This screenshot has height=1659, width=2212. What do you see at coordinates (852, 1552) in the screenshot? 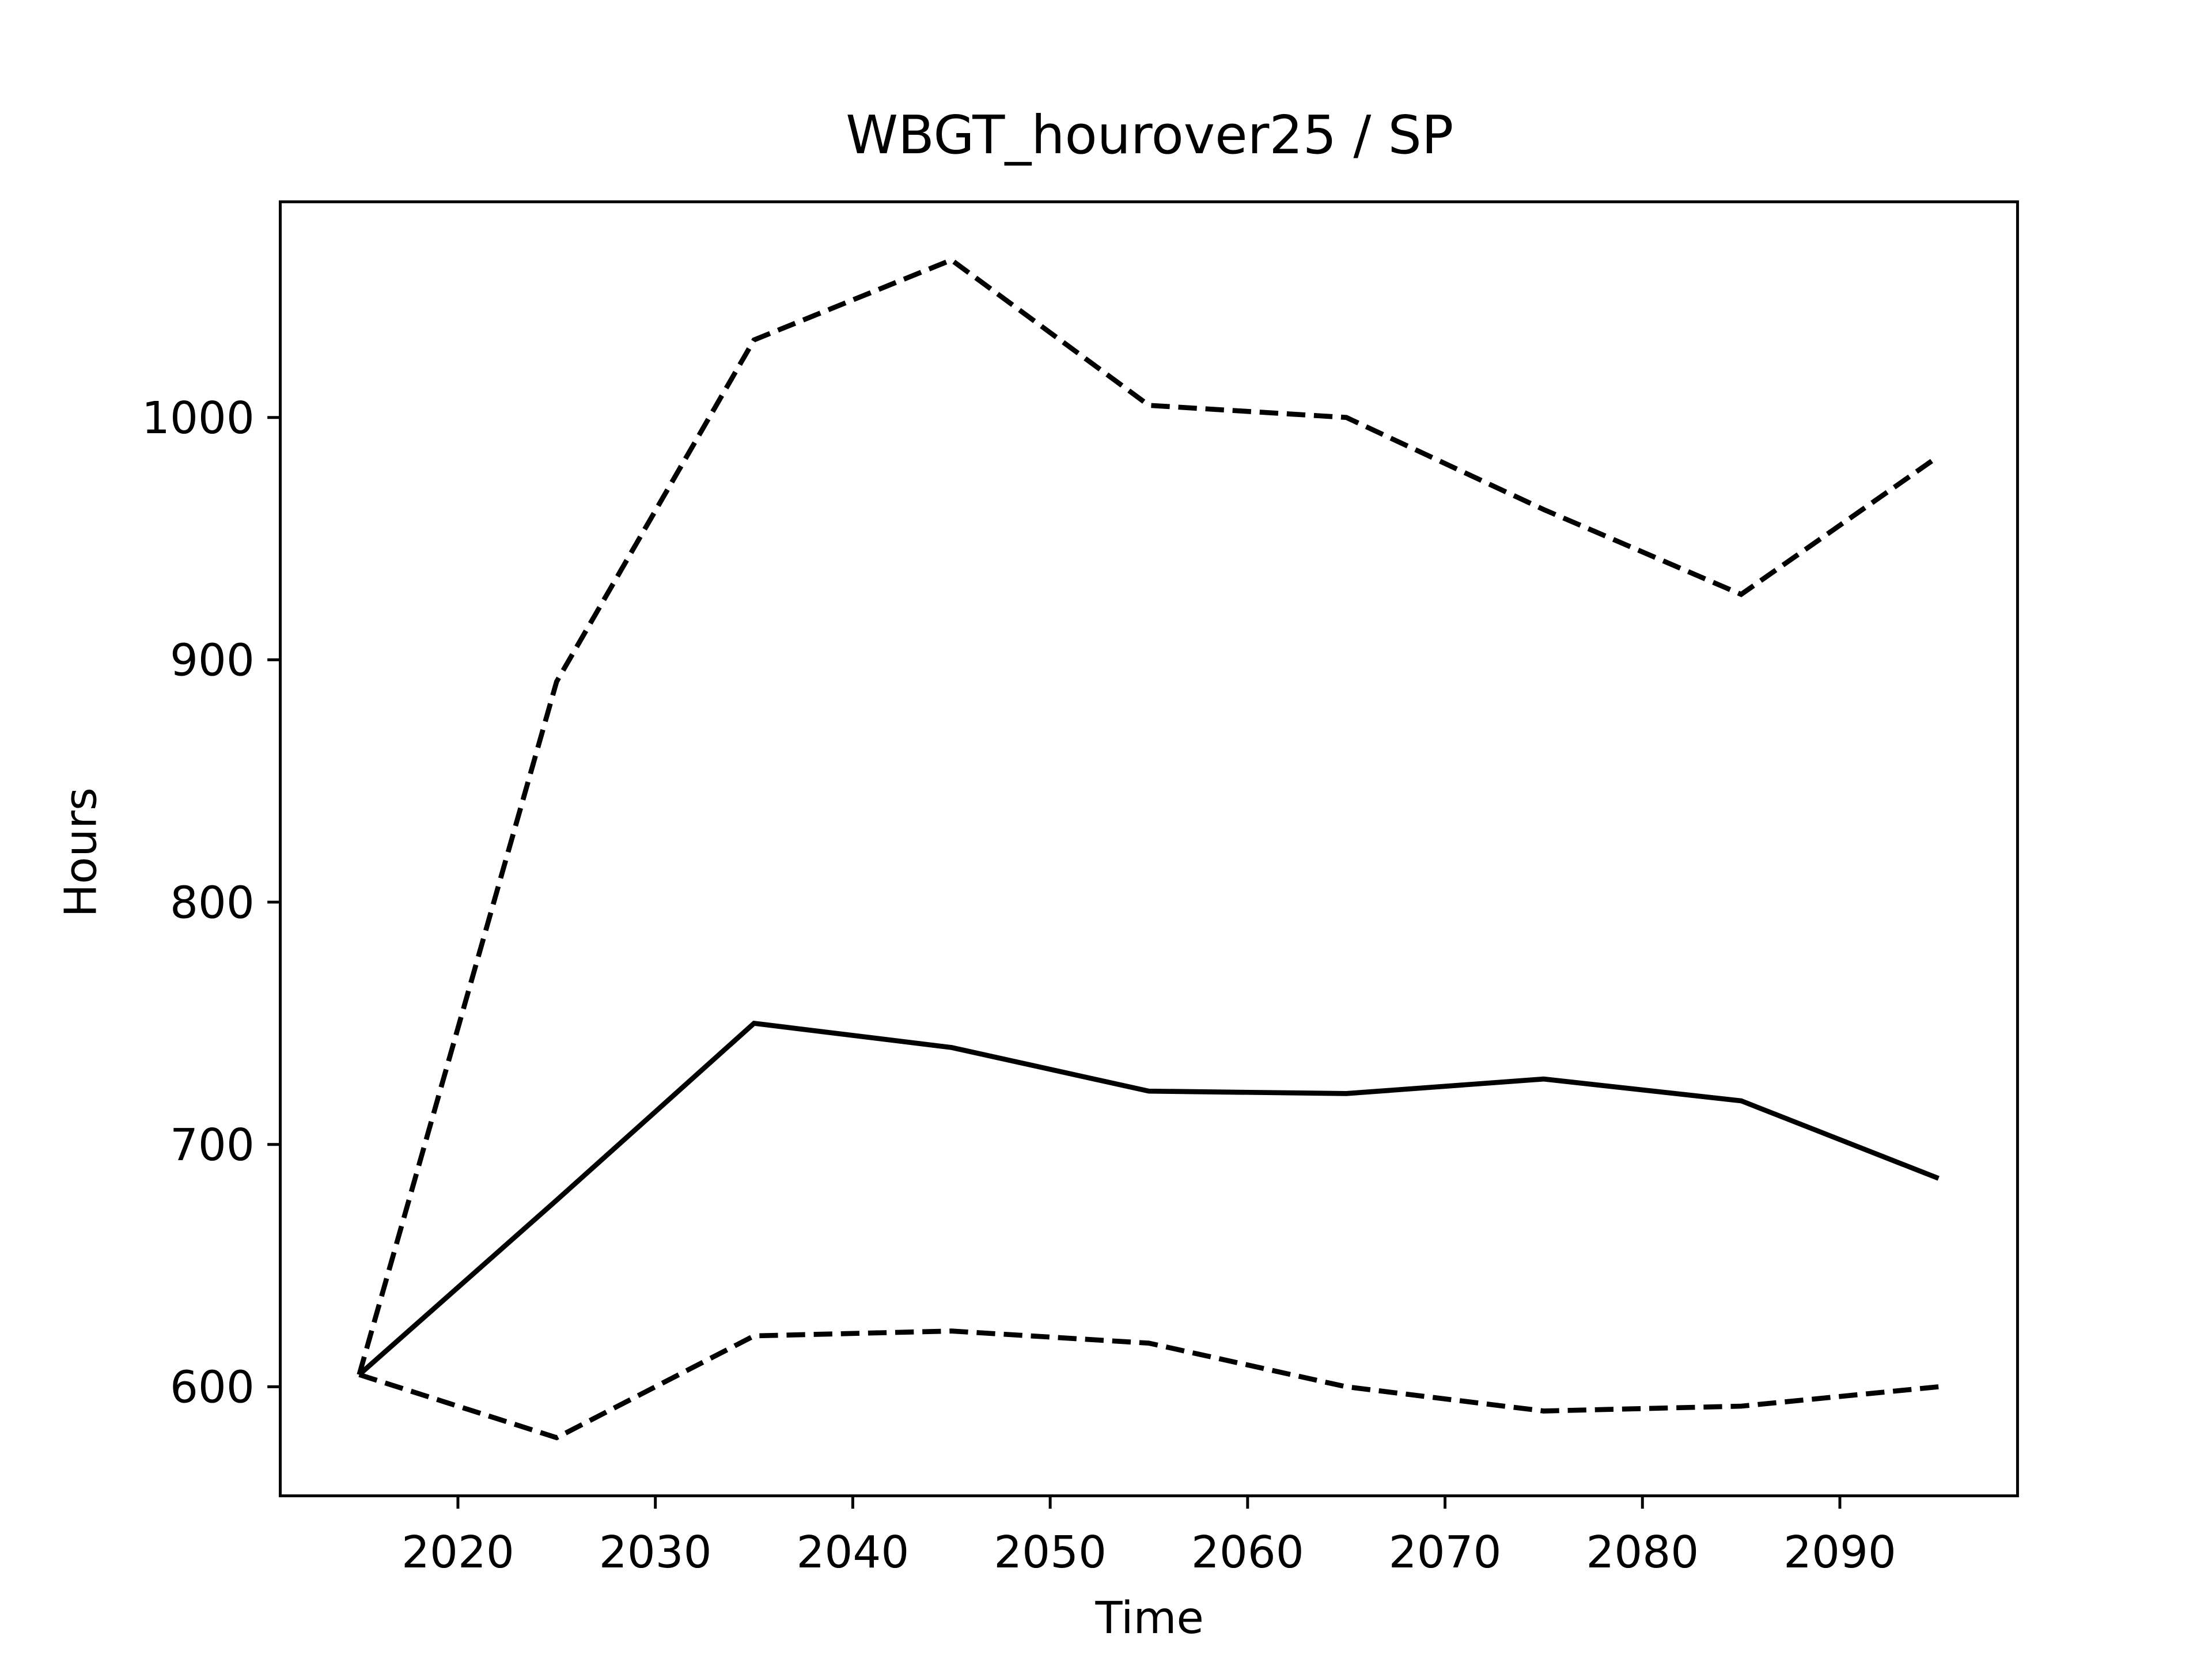
I see `x-tick-label: 2040` at bounding box center [852, 1552].